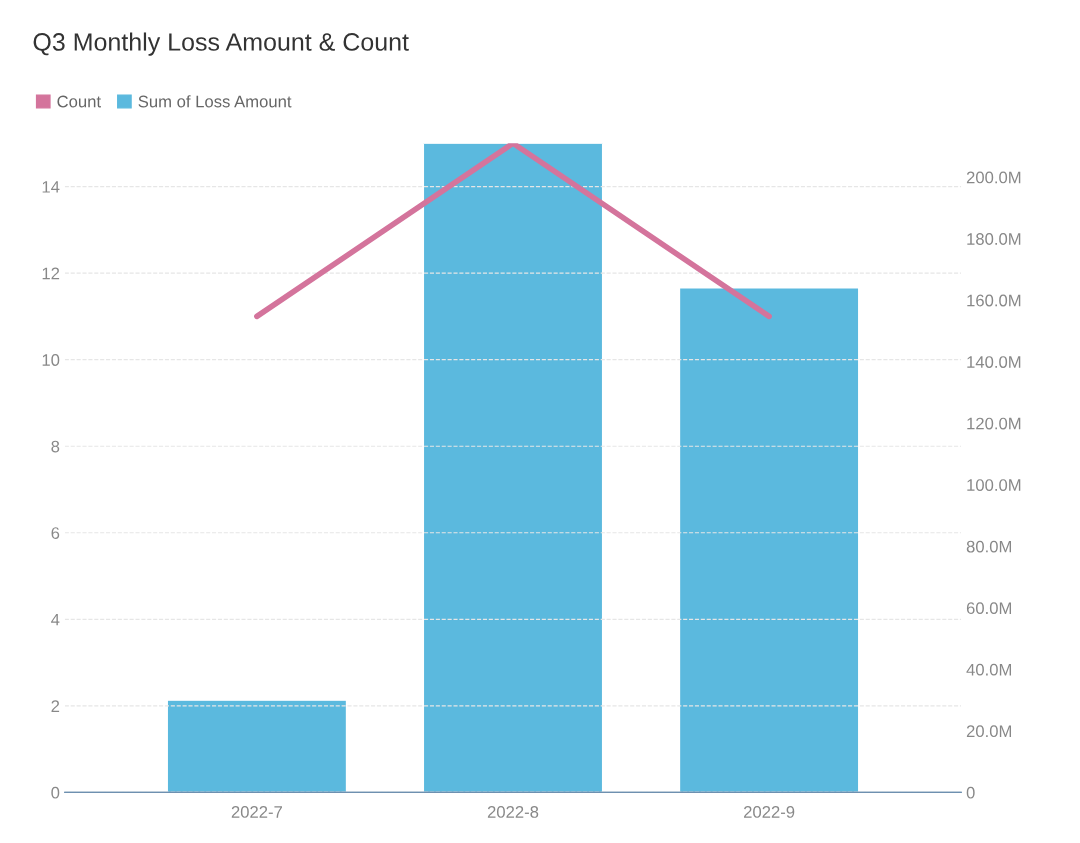  Describe the element at coordinates (989, 608) in the screenshot. I see `y2-tick-label: 60.0M` at that location.